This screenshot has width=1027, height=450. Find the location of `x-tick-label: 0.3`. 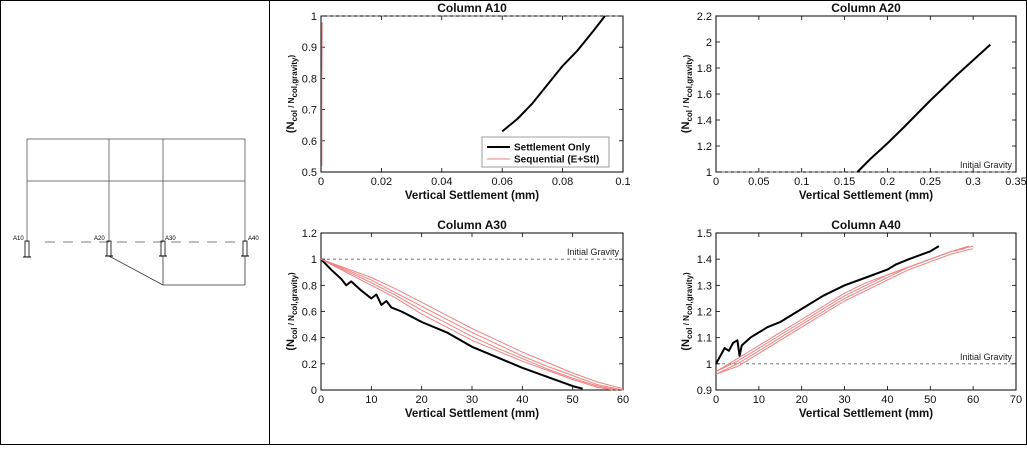

x-tick-label: 0.3 is located at coordinates (972, 182).